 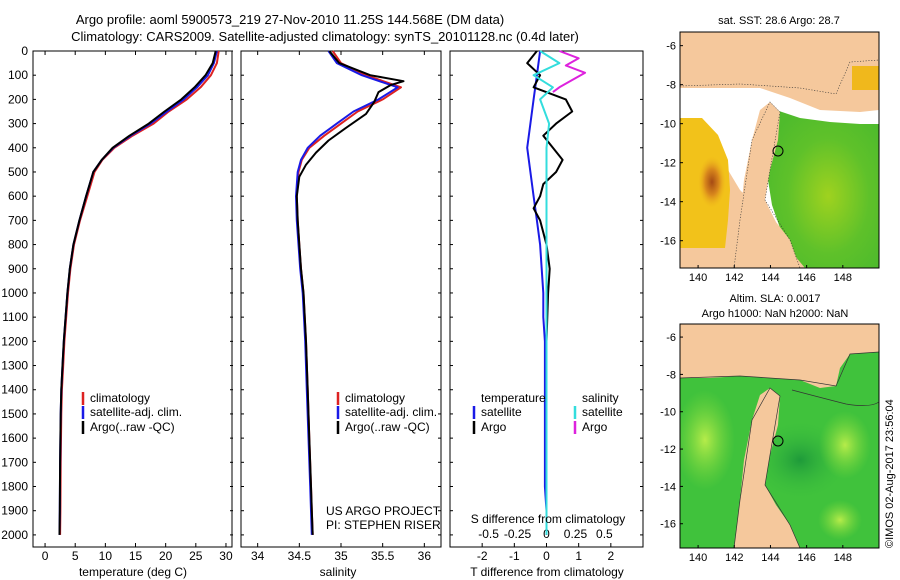 I want to click on sst-map-axes: 140 142 144 146 148 -6 -8 -10 -12 -14 -16, so click(x=756, y=162).